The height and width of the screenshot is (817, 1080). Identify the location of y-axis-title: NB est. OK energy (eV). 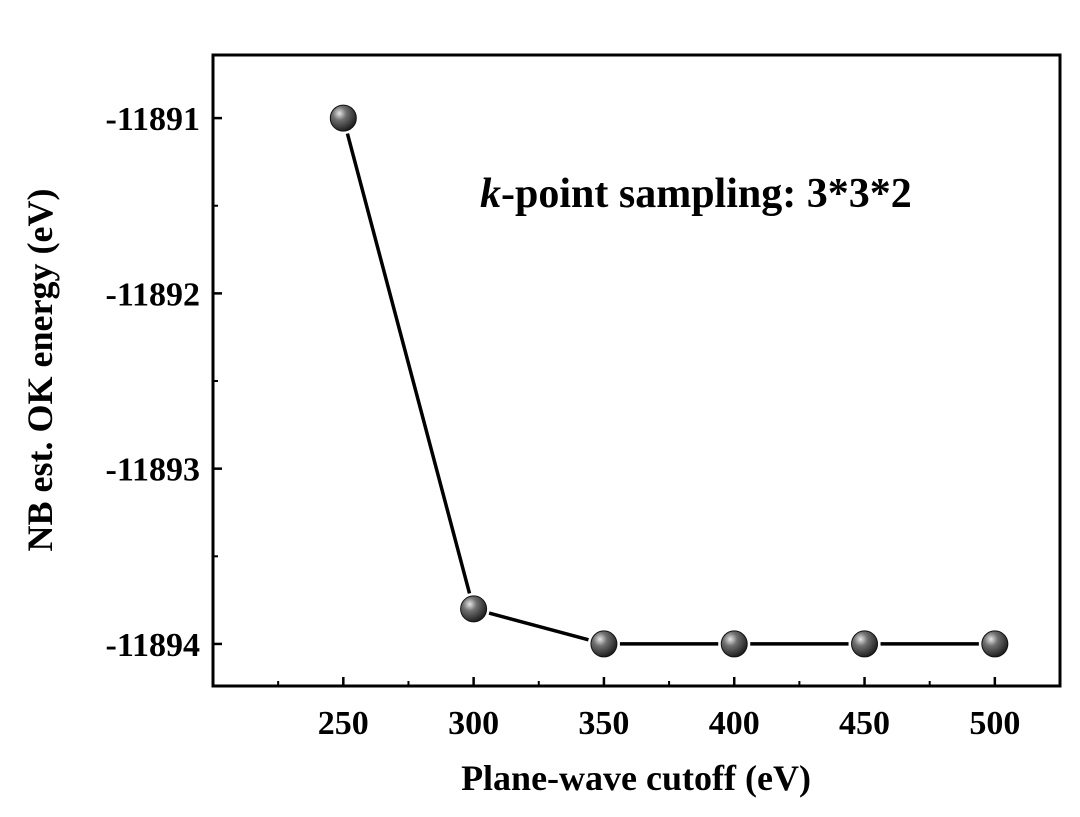
(40, 370).